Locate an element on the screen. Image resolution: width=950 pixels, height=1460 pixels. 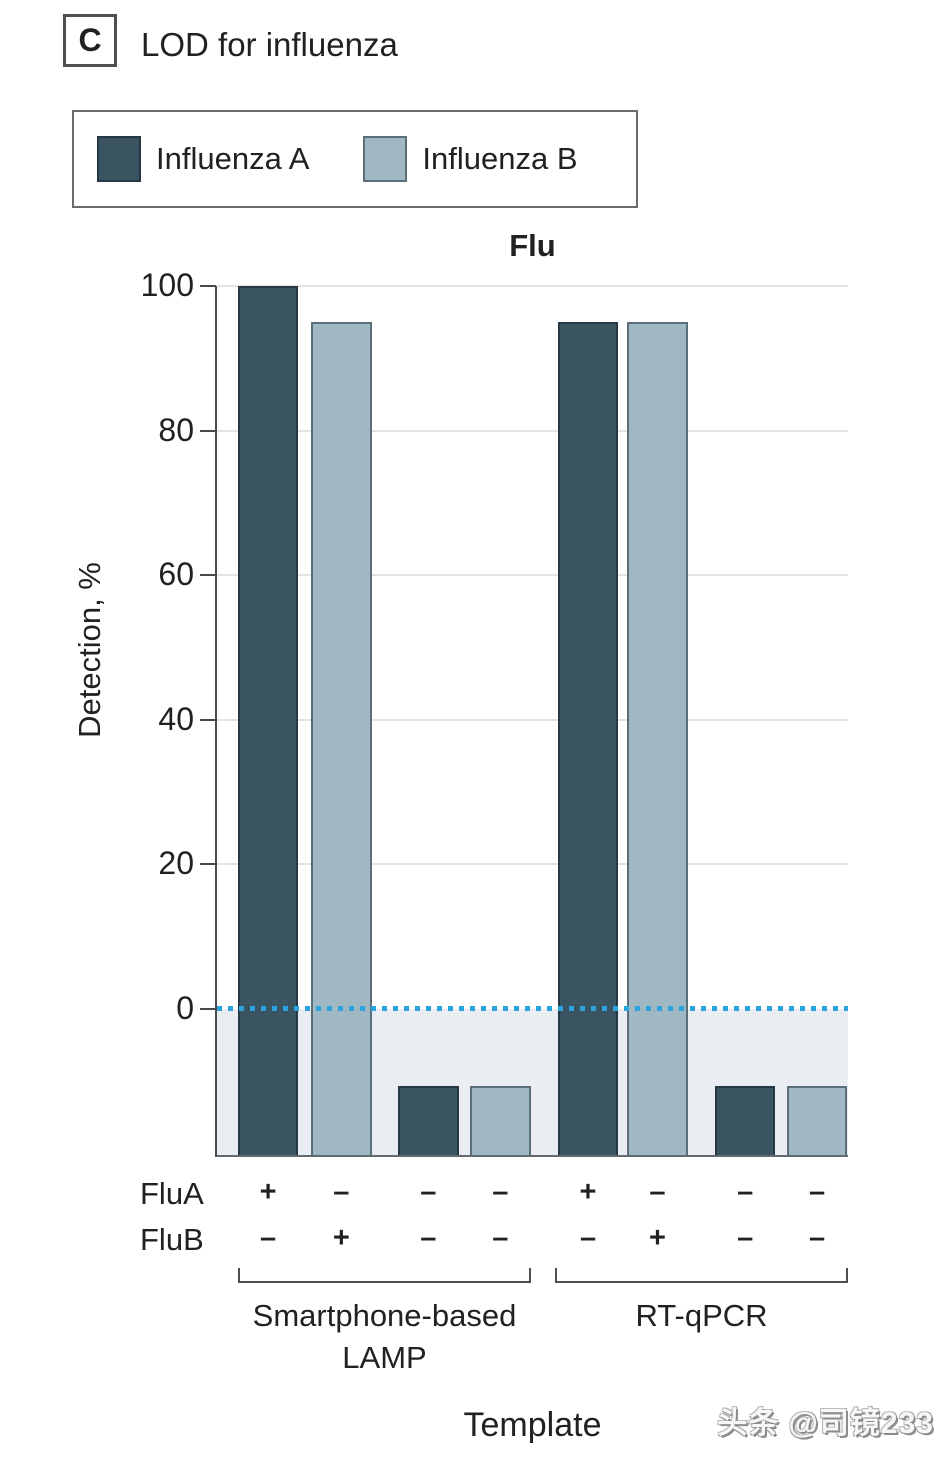
watermark: 头条 @司镜233 is located at coordinates (825, 1423).